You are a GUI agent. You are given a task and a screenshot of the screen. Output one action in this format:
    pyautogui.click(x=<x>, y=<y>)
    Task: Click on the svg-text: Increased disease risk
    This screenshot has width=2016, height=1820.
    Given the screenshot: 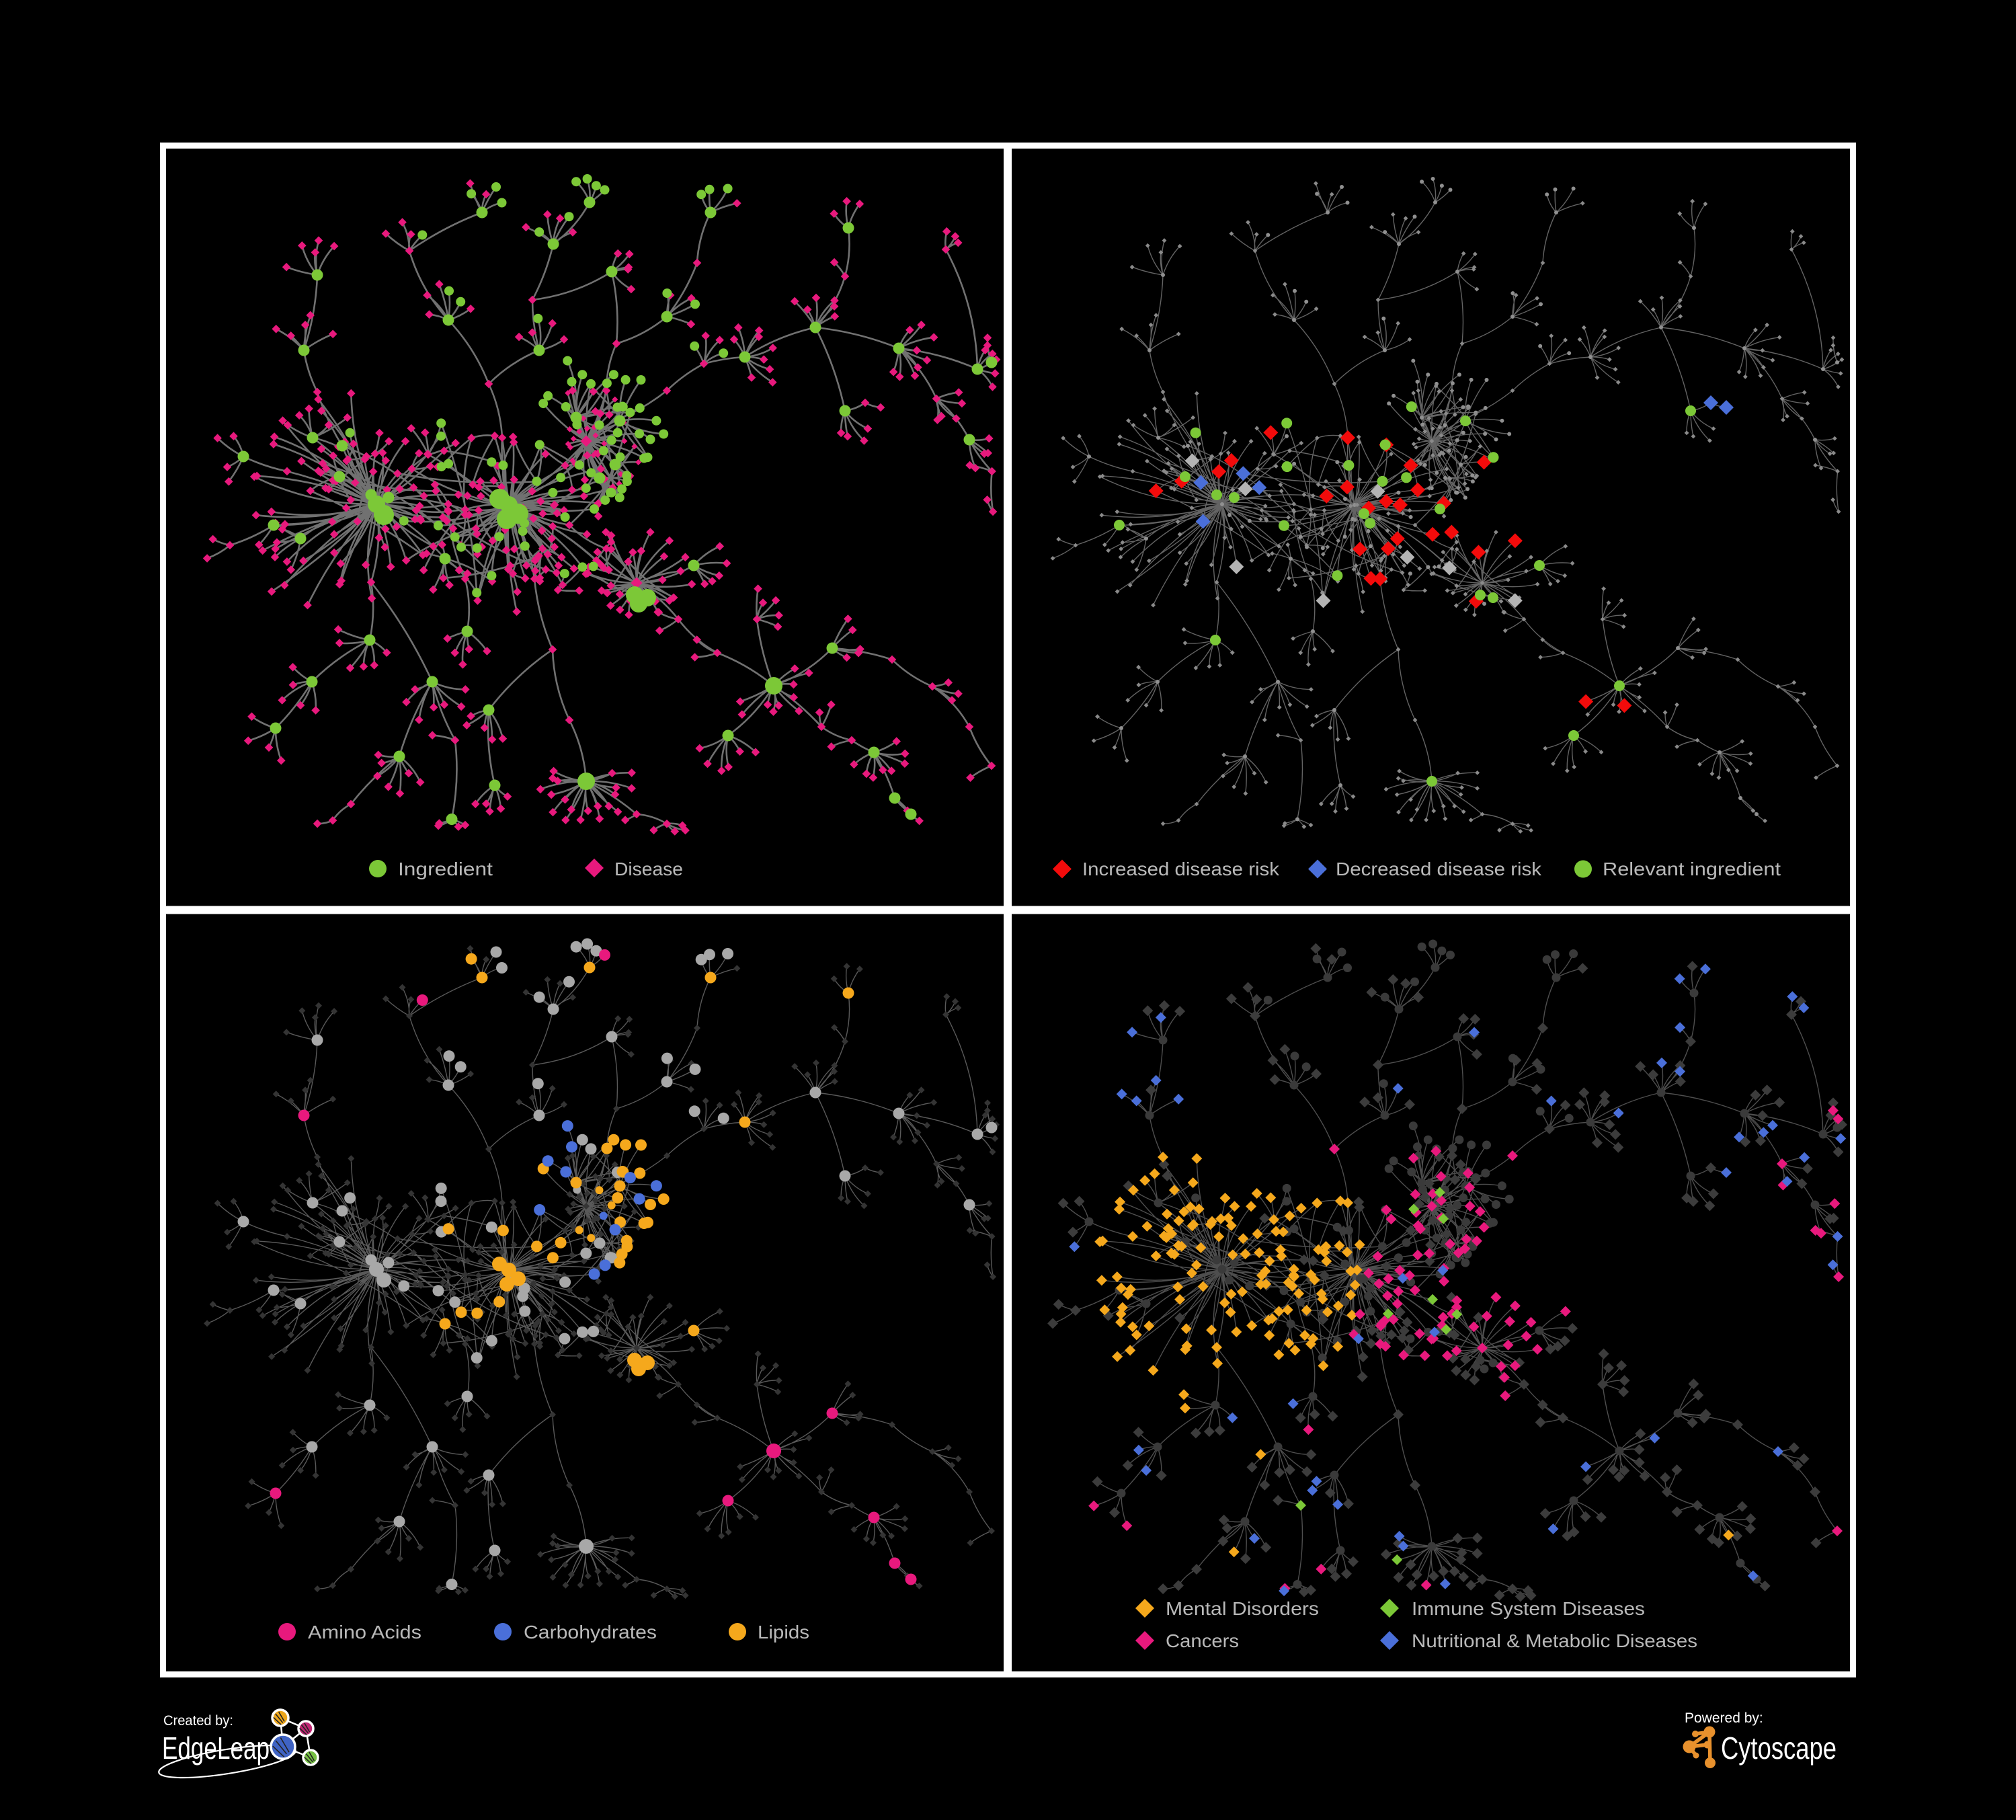 What is the action you would take?
    pyautogui.click(x=1181, y=869)
    